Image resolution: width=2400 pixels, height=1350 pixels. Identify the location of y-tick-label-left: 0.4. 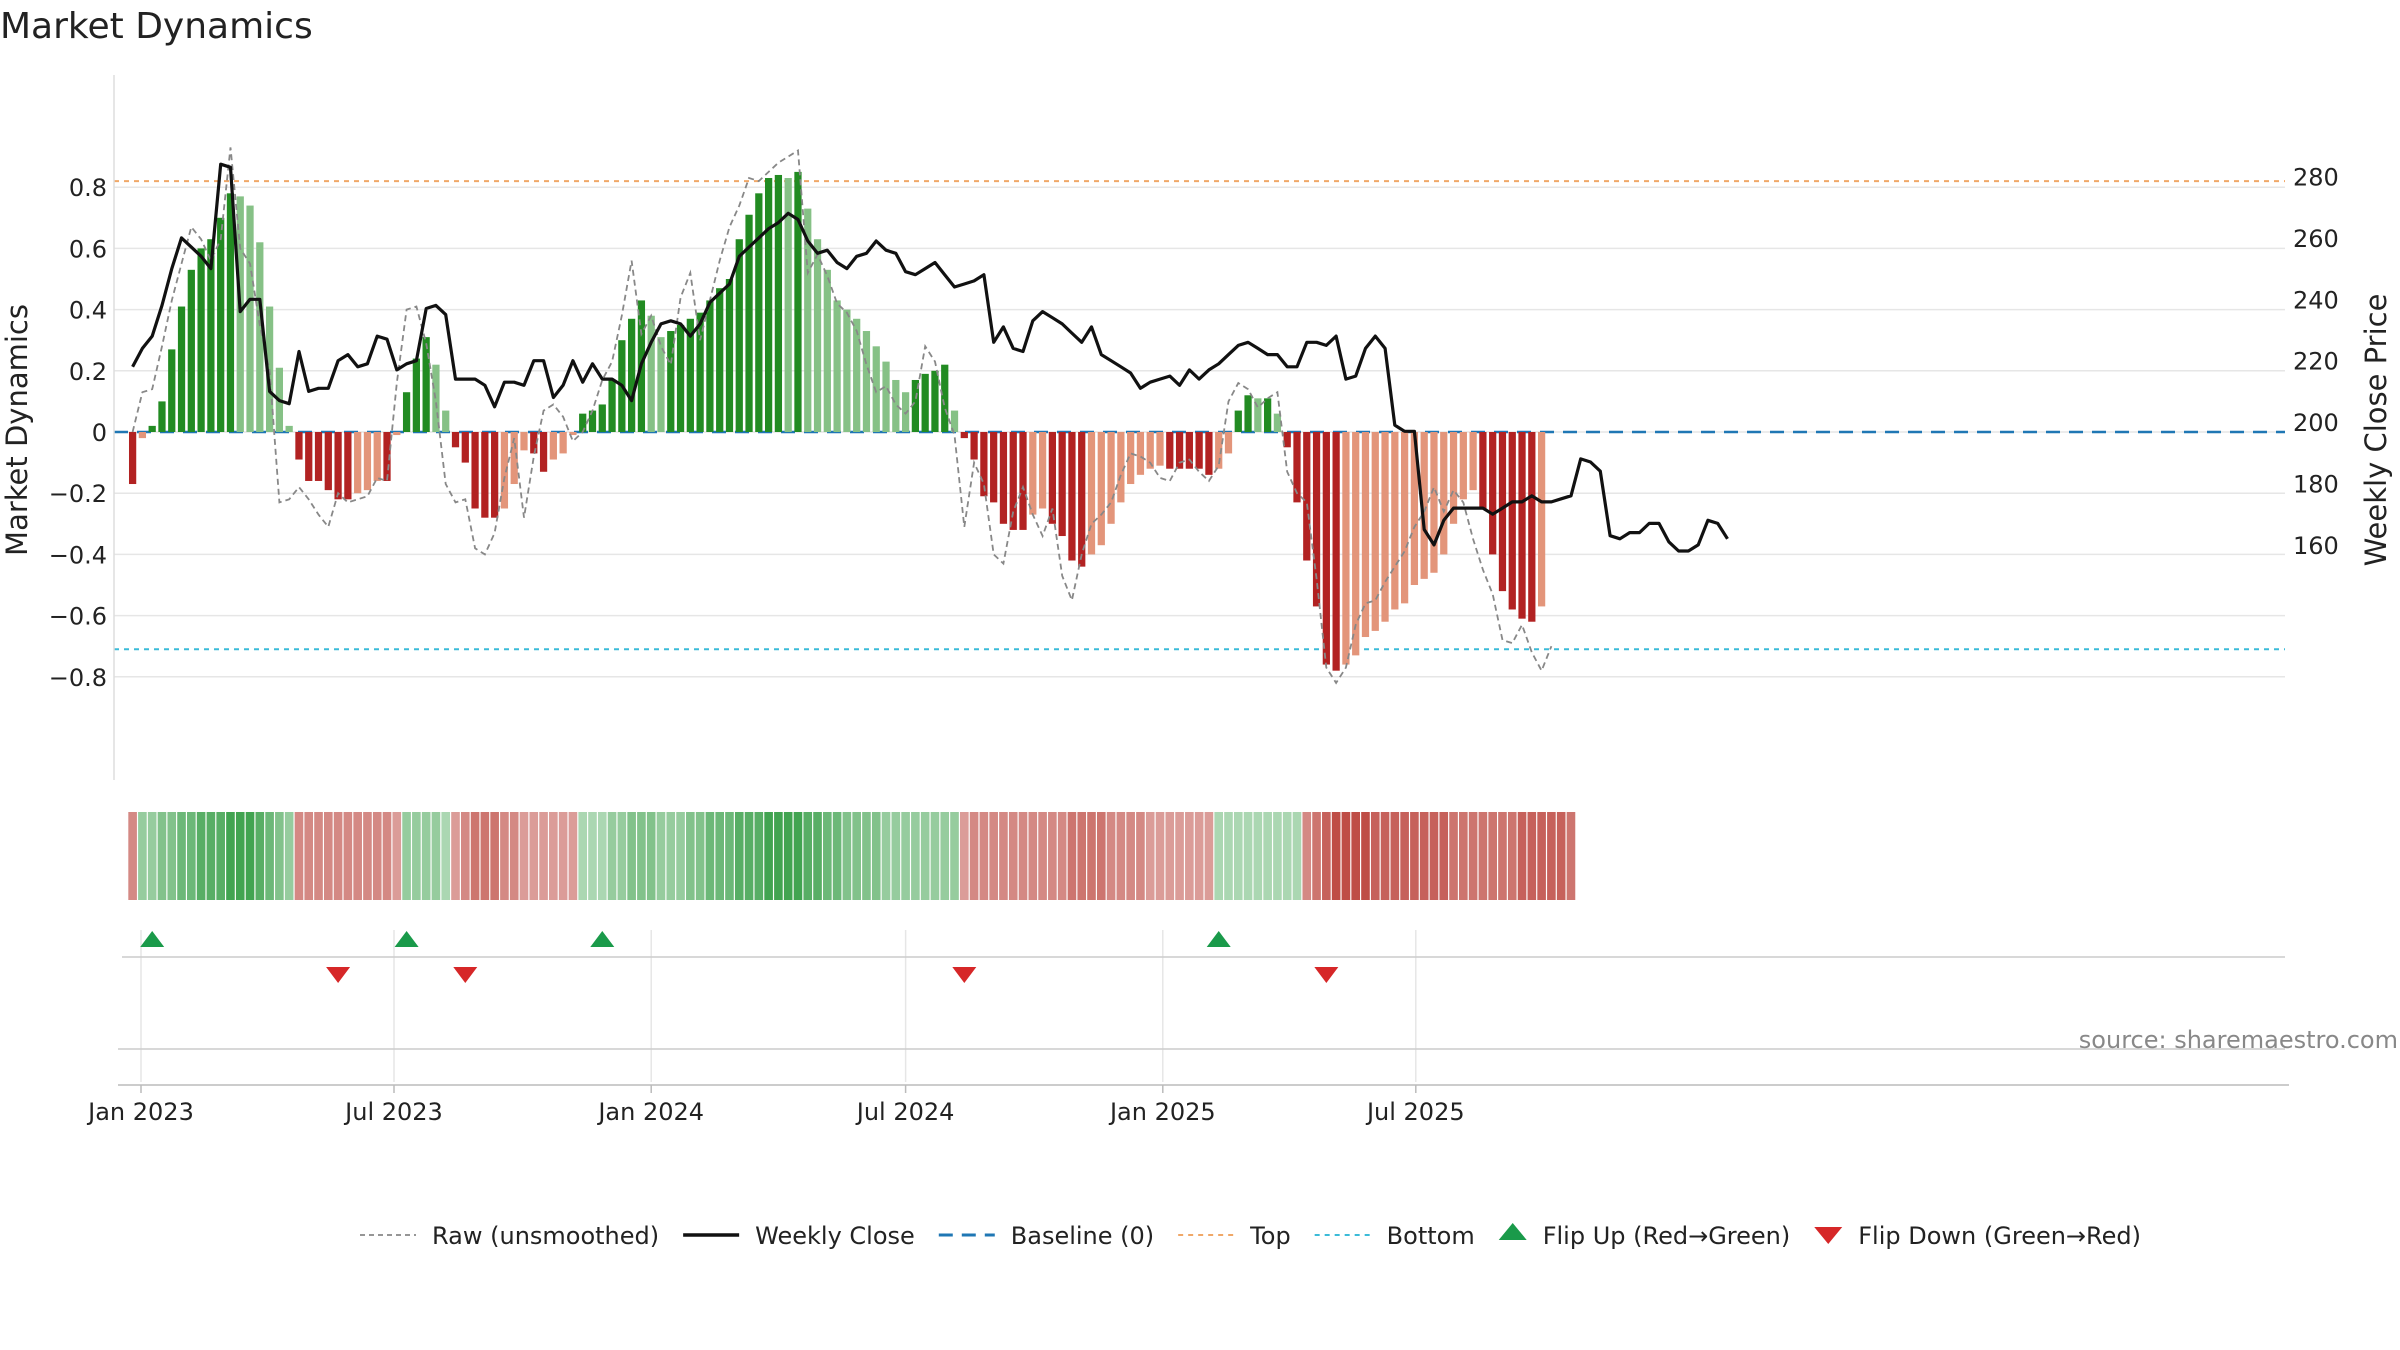
(88, 311).